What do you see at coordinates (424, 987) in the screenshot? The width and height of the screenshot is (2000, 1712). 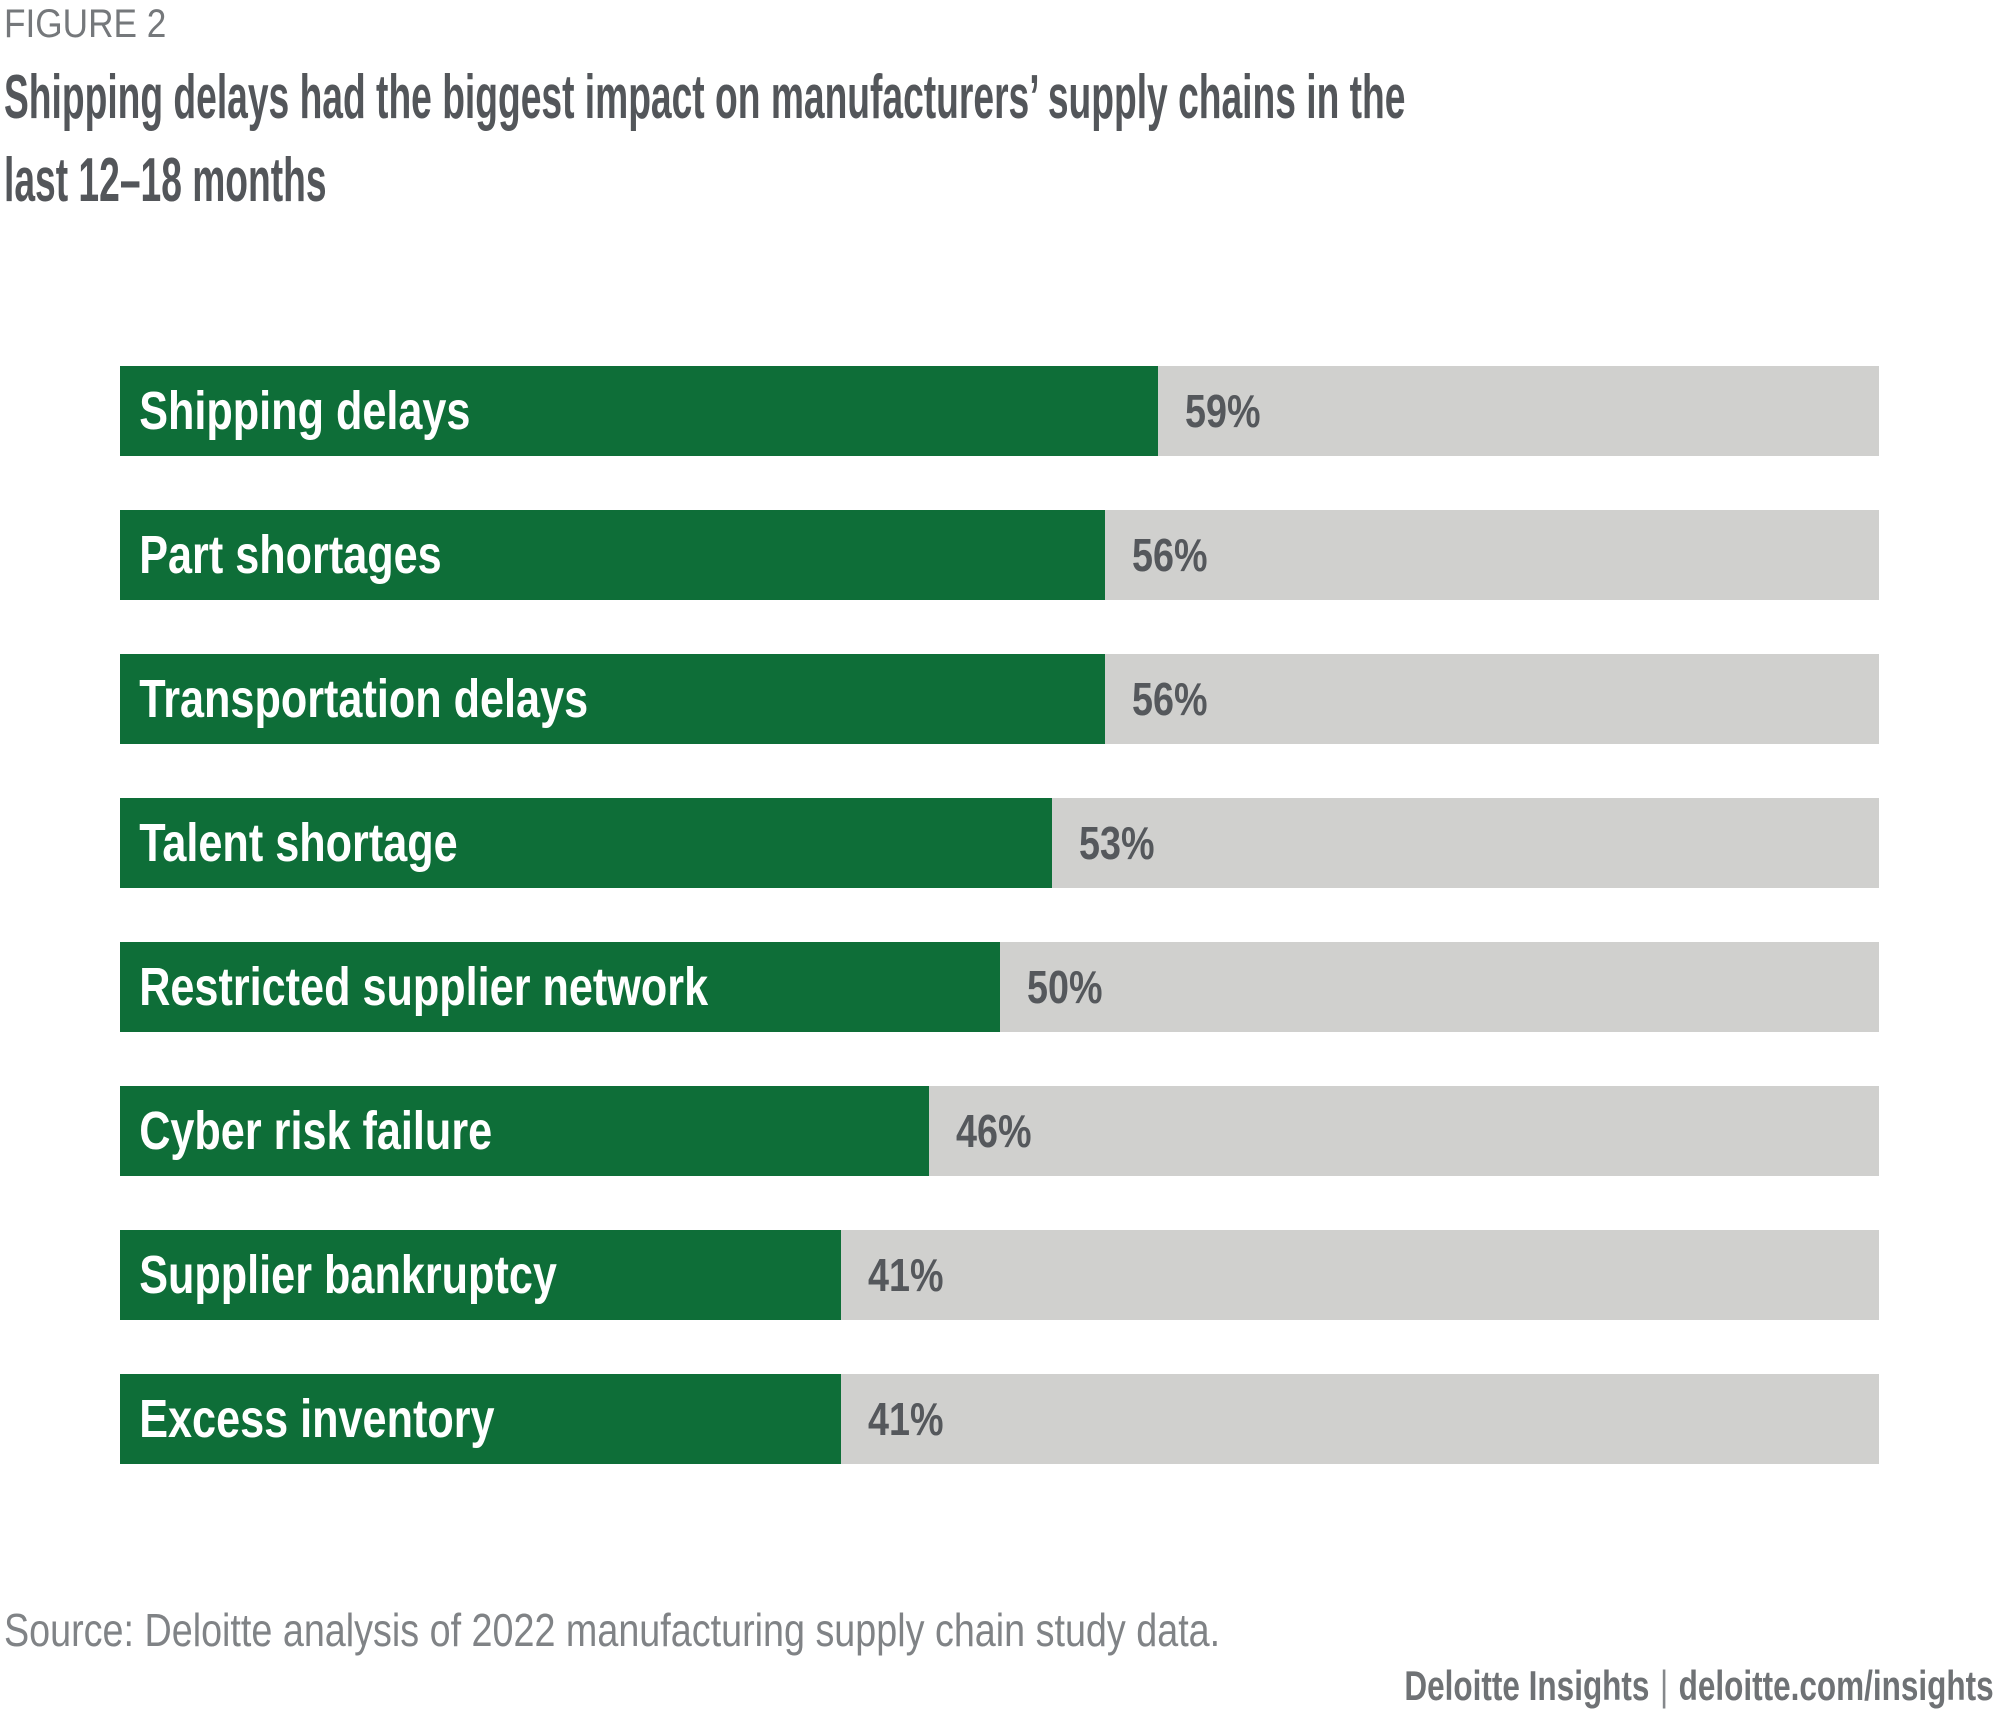 I see `bar-category-label: Restricted supplier network` at bounding box center [424, 987].